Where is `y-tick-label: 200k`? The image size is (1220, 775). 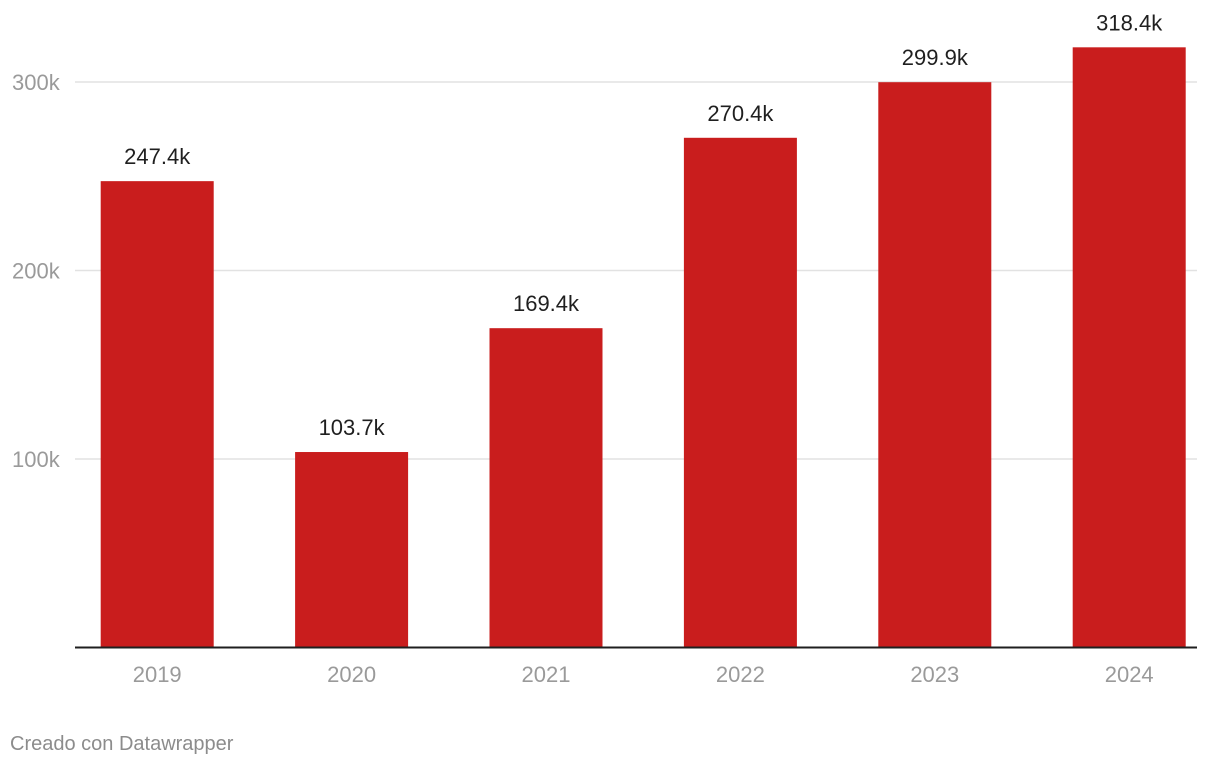 y-tick-label: 200k is located at coordinates (36, 271).